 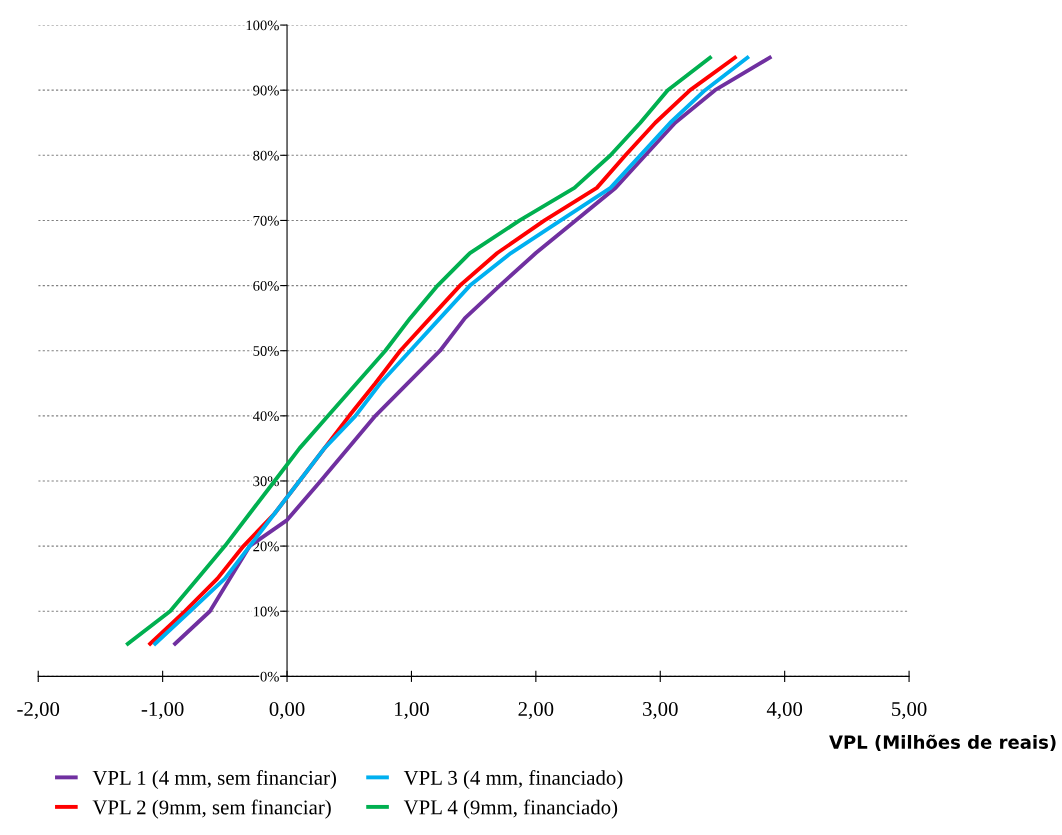 I want to click on y-tick-label: 100%, so click(x=262, y=25).